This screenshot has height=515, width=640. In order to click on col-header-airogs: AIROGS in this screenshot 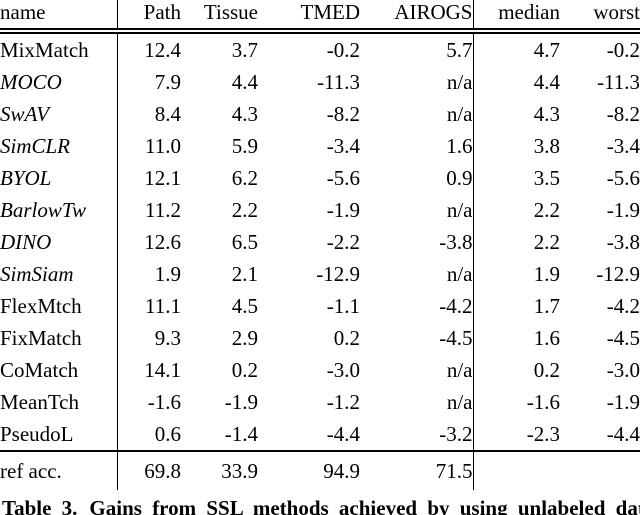, I will do `click(417, 17)`.